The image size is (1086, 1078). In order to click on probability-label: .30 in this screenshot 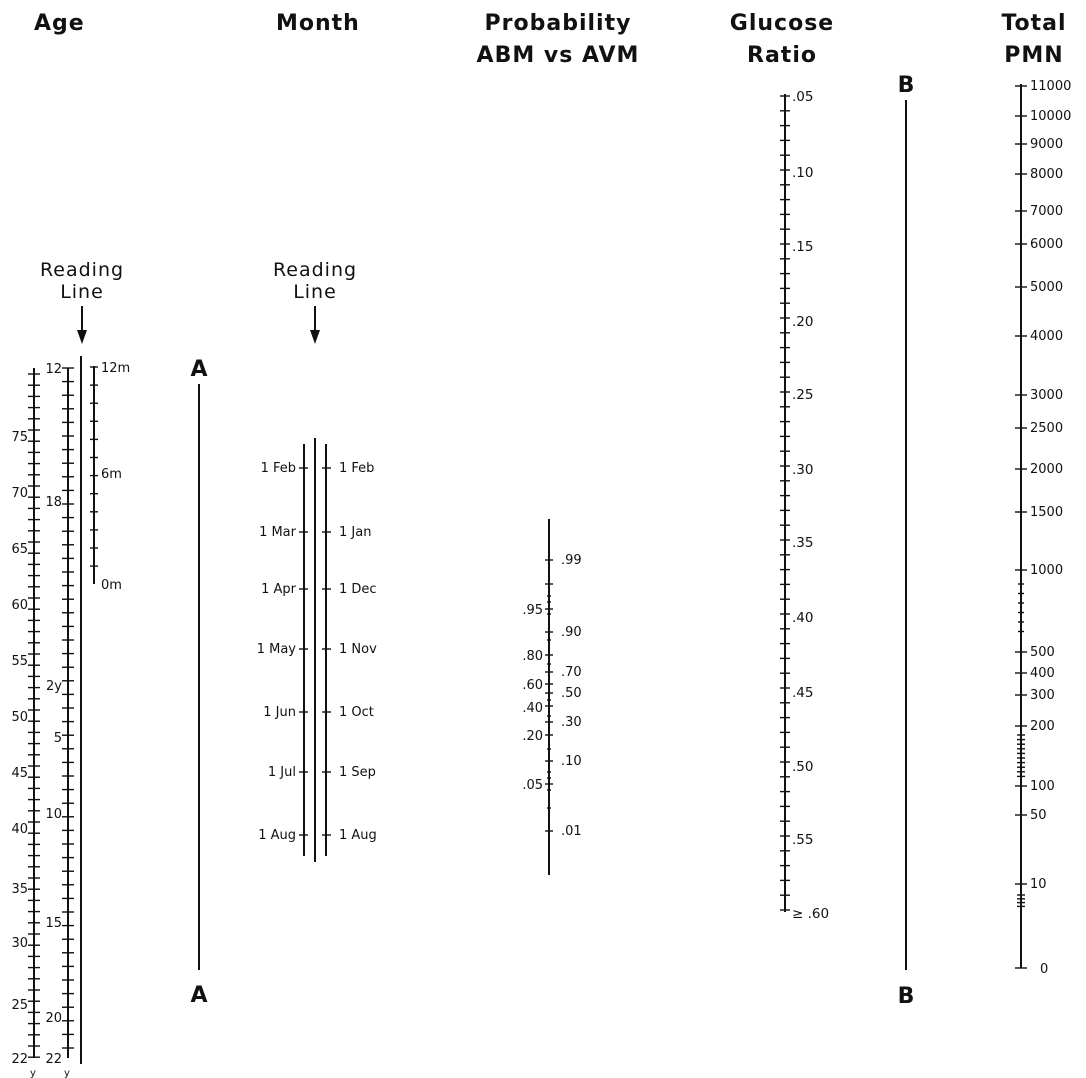, I will do `click(571, 722)`.